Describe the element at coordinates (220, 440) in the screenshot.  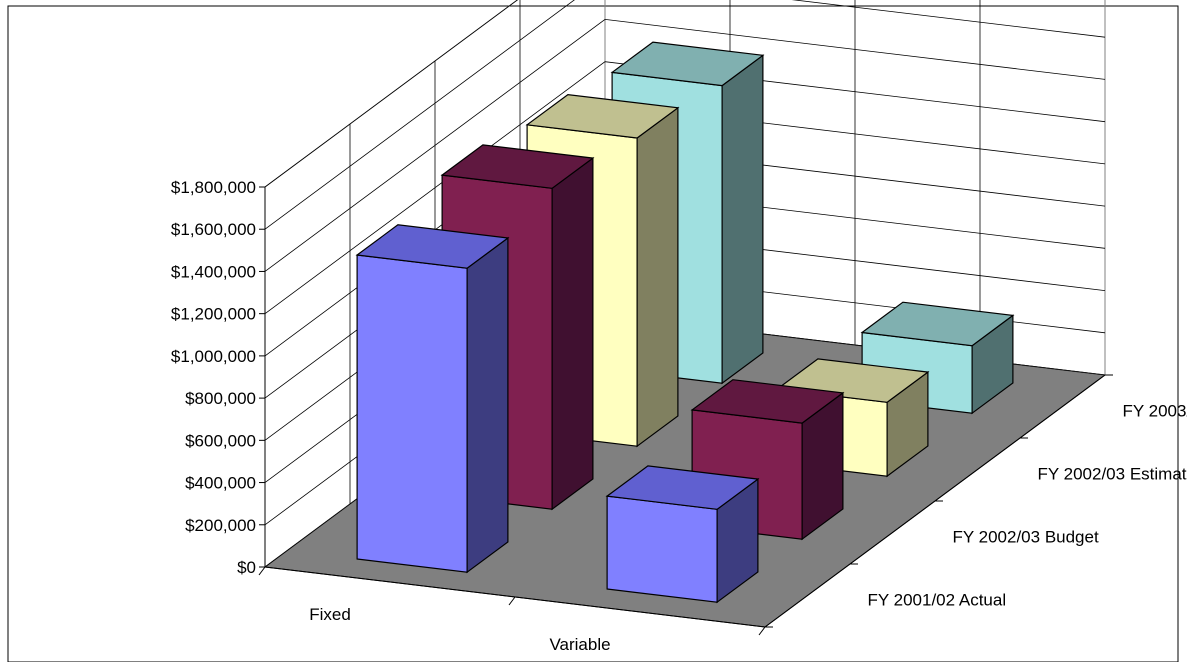
I see `y-tick-label: $600,000` at that location.